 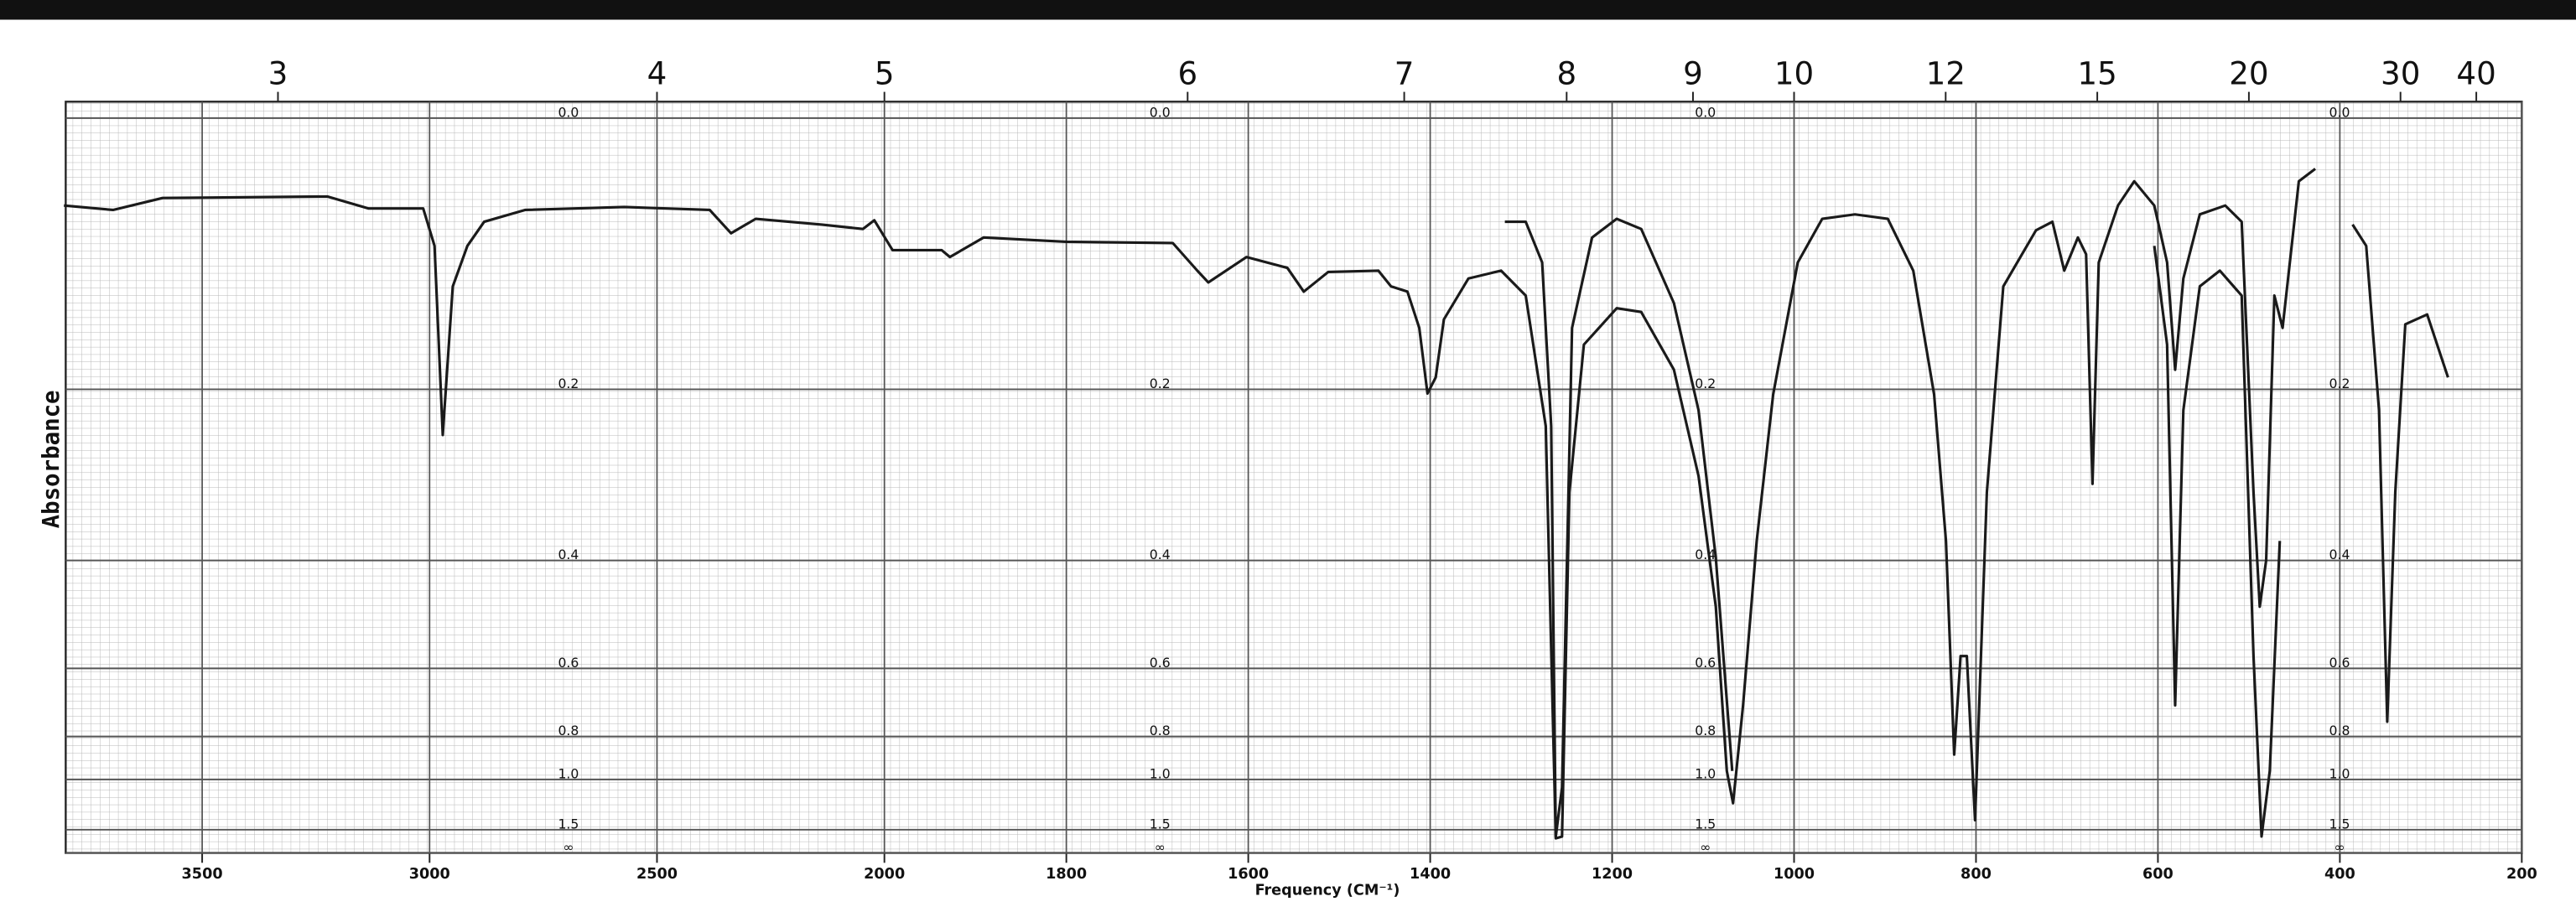 I want to click on x2-tick-label: 3, so click(x=278, y=73).